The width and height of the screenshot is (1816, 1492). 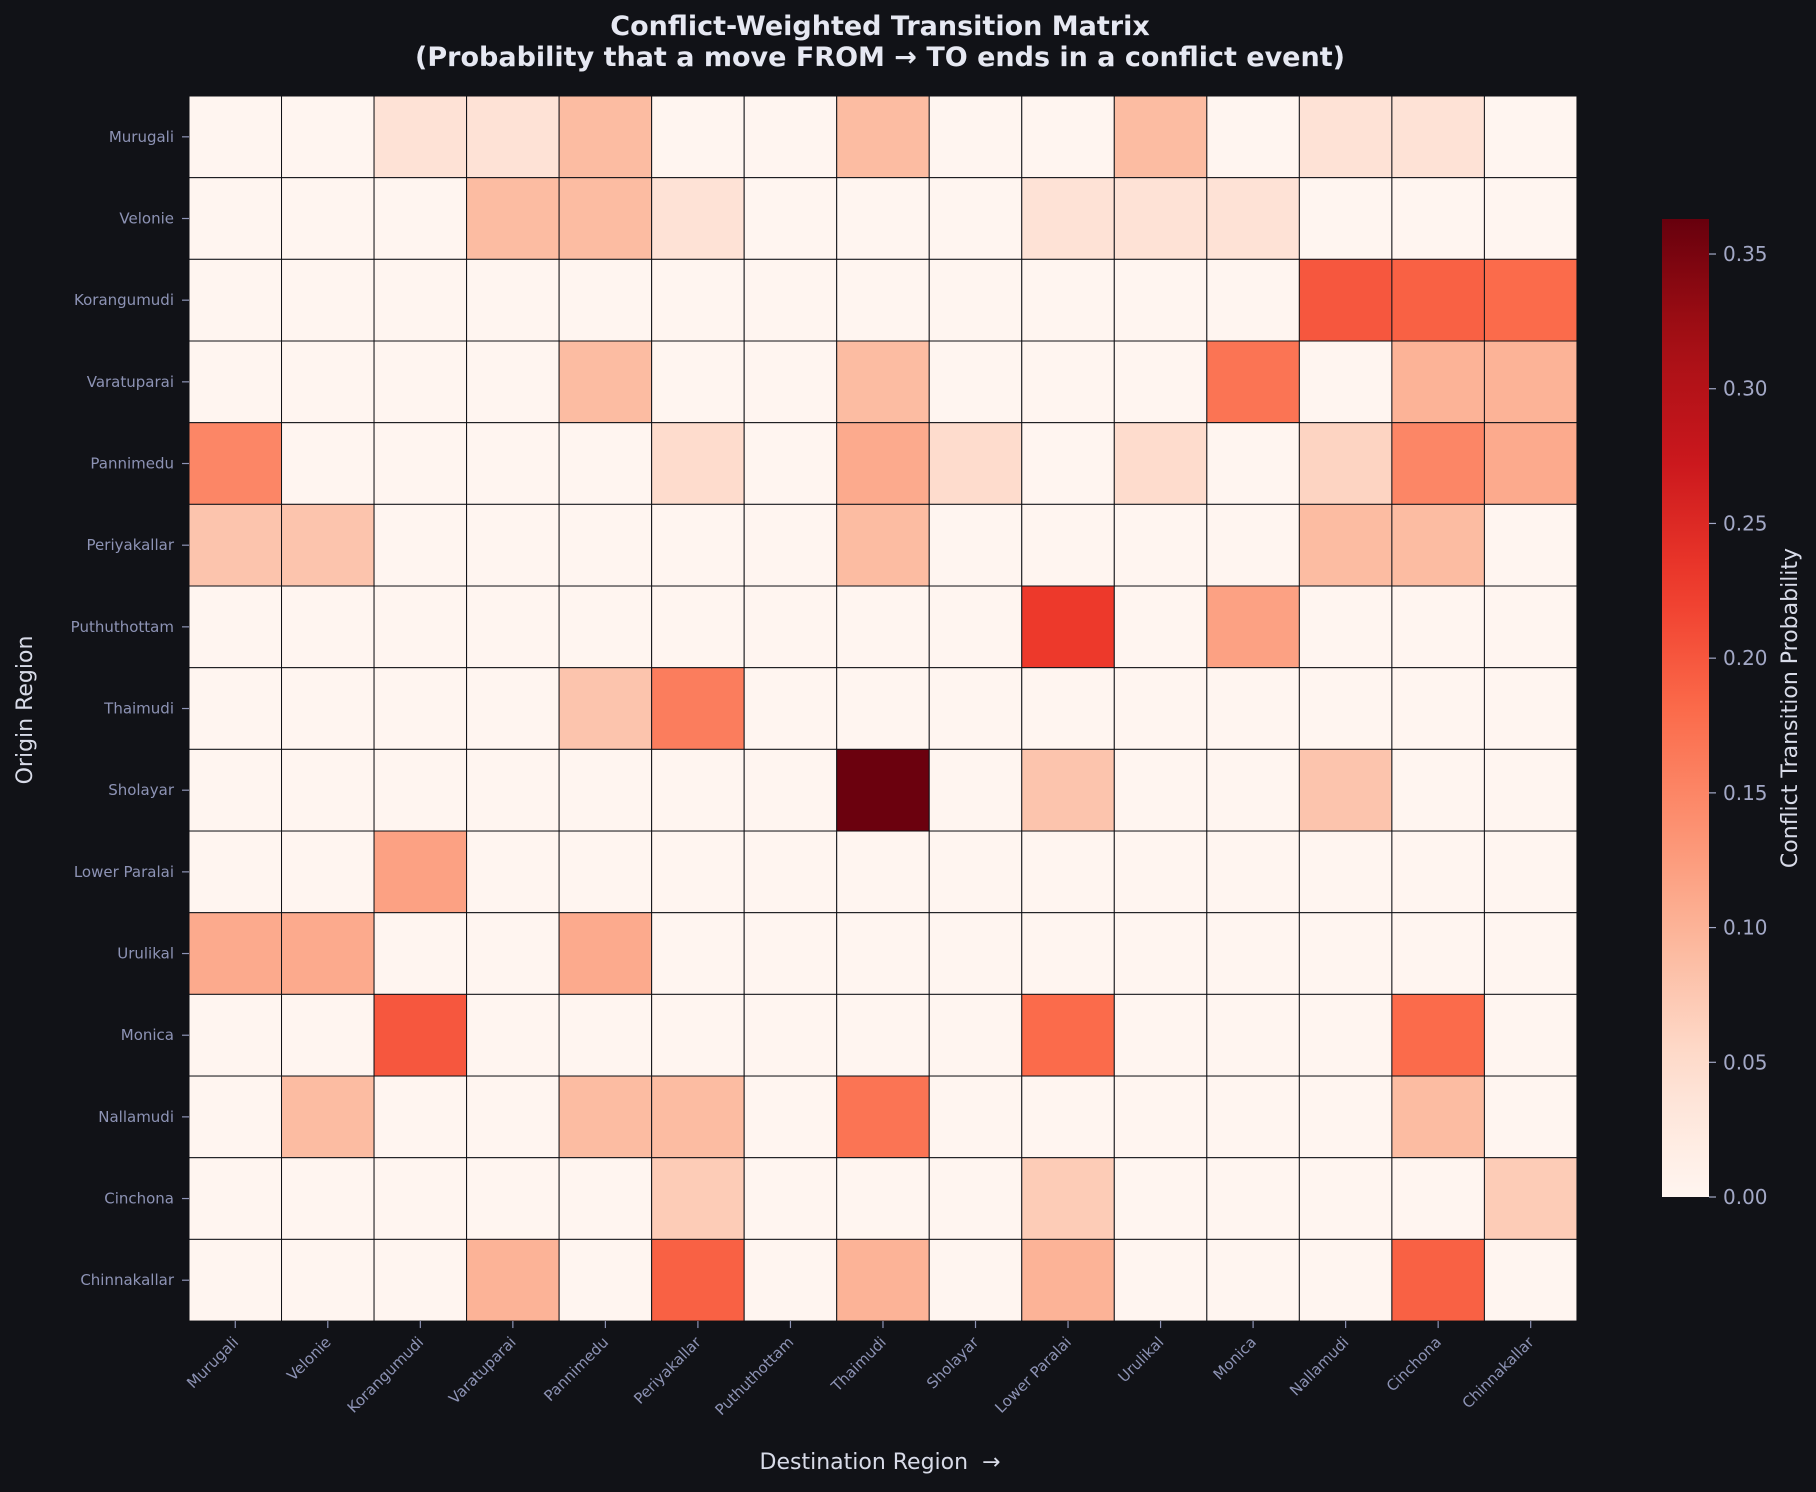 I want to click on y-tick-label: Monica, so click(x=147, y=1035).